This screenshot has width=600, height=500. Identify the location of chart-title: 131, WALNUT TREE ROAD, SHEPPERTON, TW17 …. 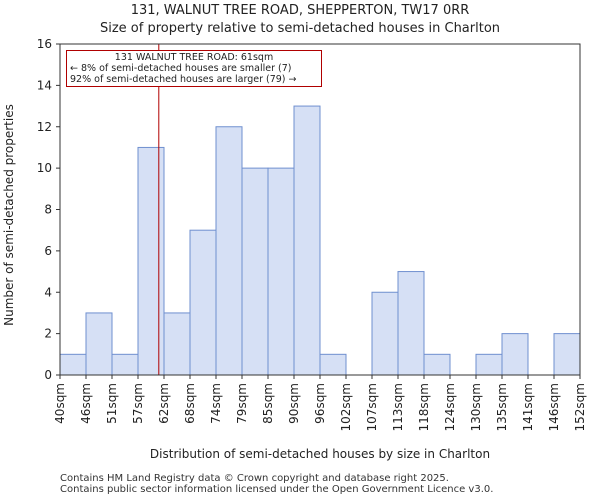
(300, 10).